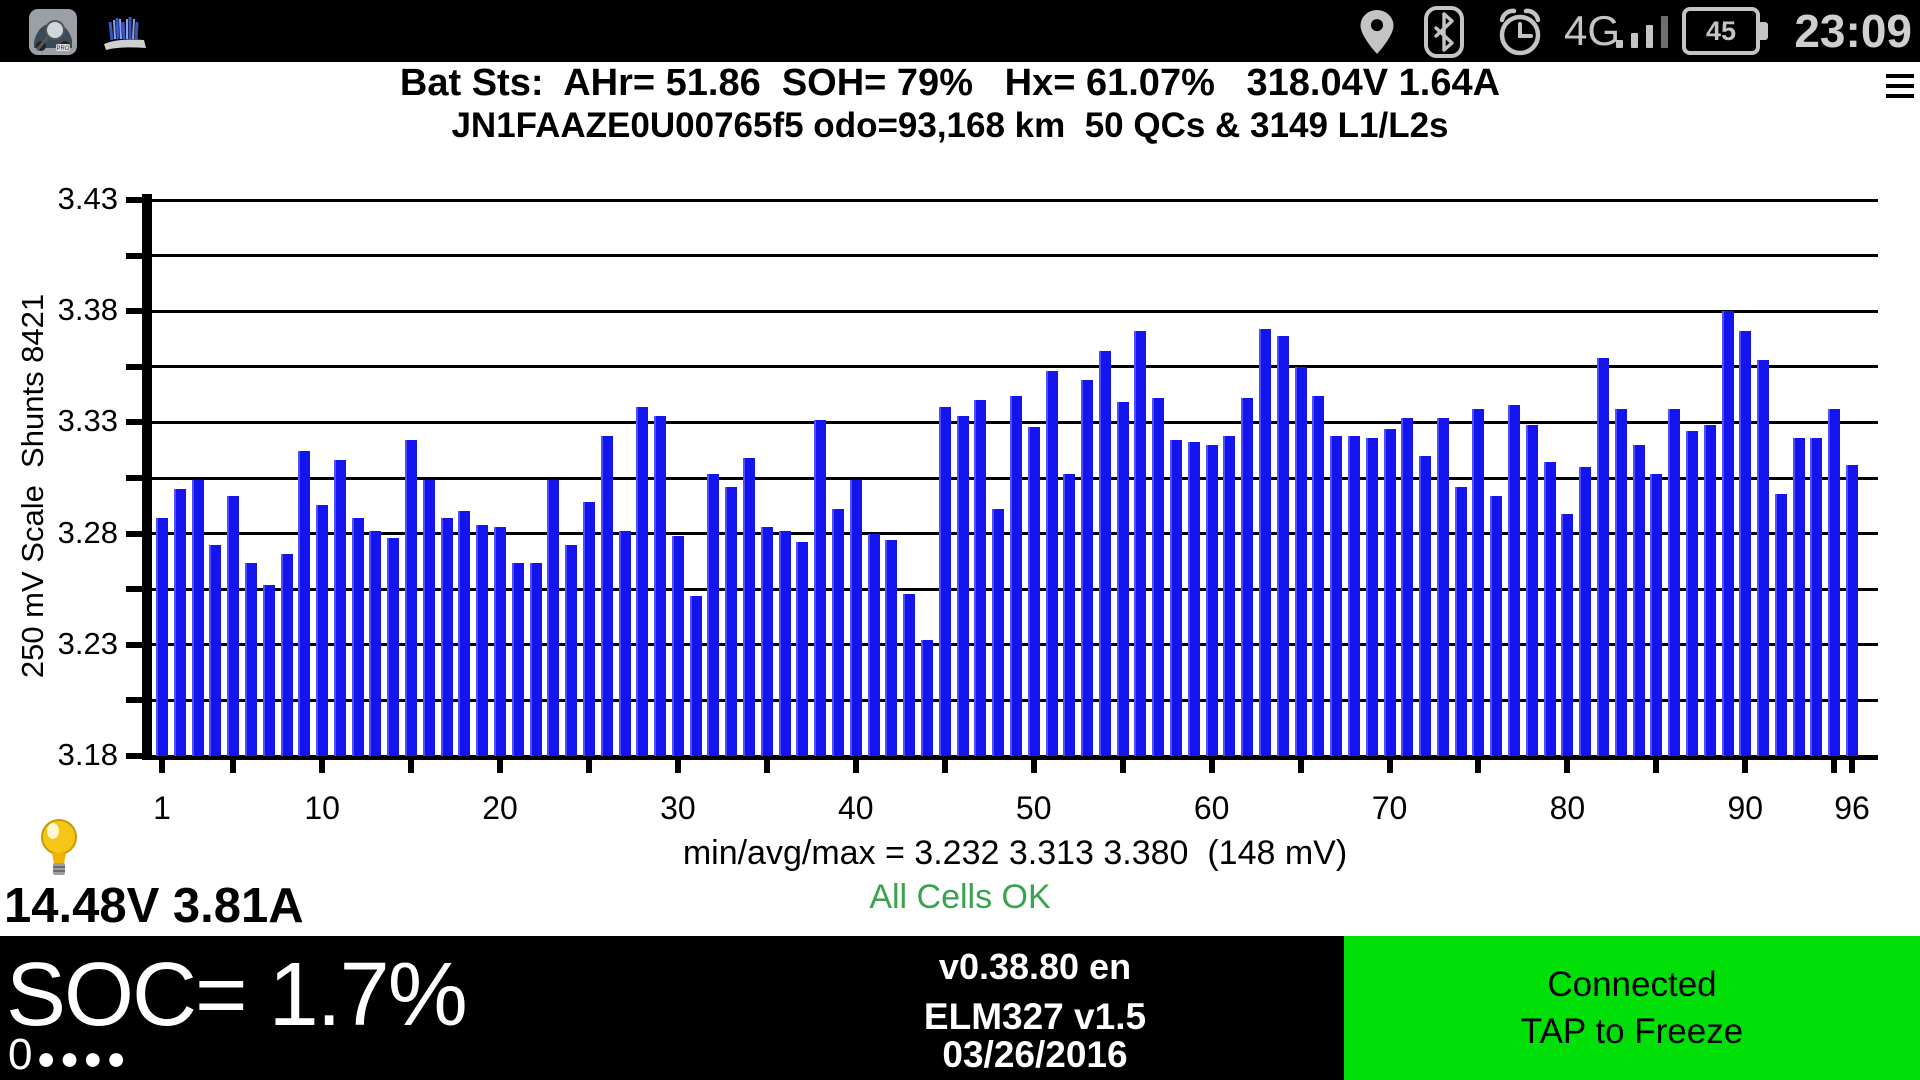  I want to click on menu-icon, so click(1900, 89).